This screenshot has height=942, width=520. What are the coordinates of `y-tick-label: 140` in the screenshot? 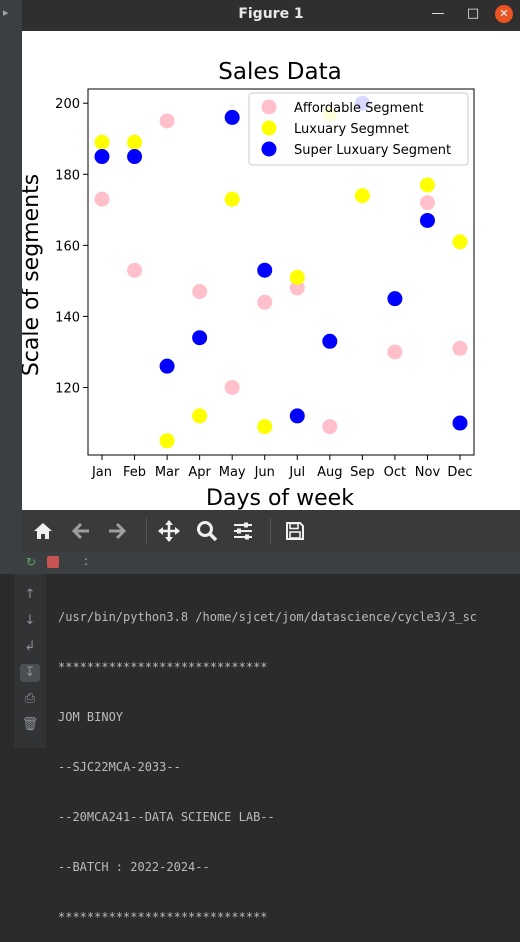 It's located at (67, 317).